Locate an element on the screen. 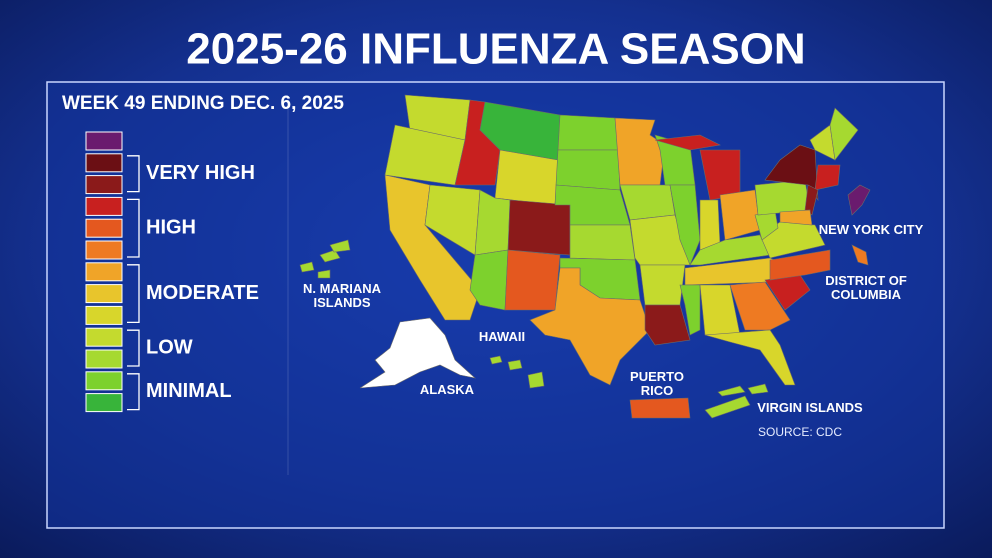 The width and height of the screenshot is (992, 558). map-label-line: DISTRICT OF is located at coordinates (866, 280).